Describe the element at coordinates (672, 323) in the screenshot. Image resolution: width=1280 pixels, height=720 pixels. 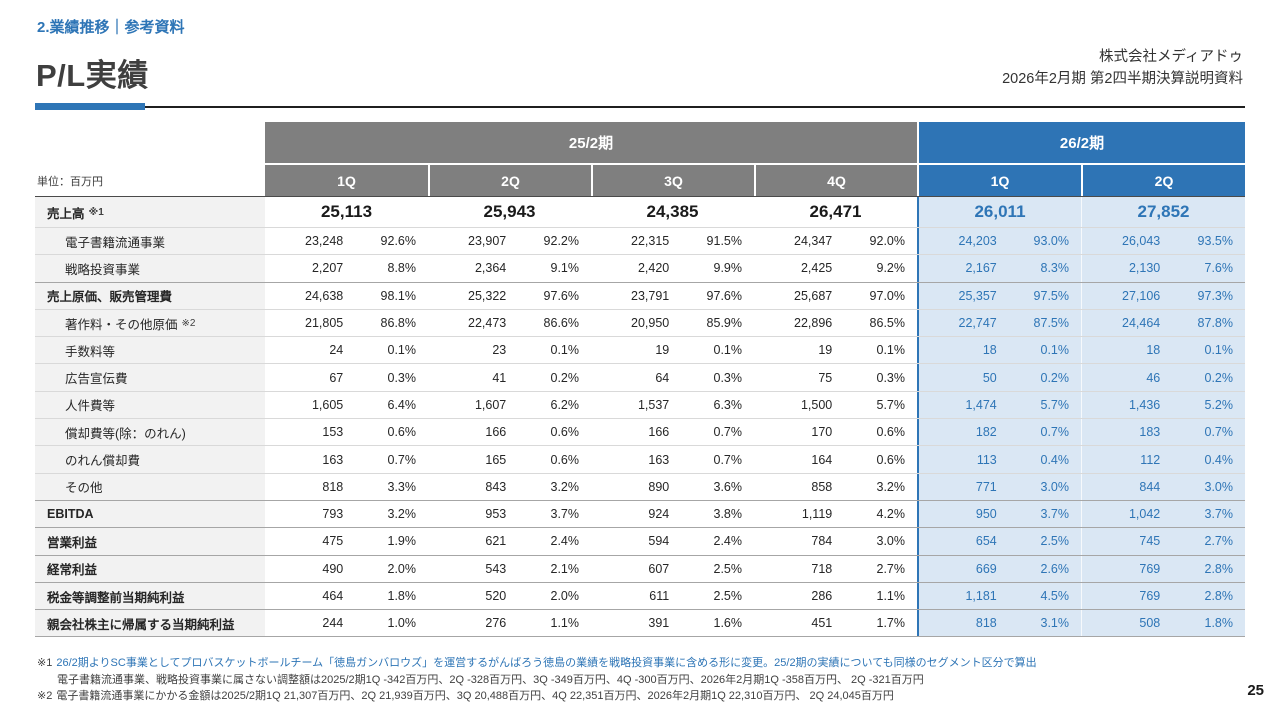
I see `value-cell: 20,950 85.9%` at that location.